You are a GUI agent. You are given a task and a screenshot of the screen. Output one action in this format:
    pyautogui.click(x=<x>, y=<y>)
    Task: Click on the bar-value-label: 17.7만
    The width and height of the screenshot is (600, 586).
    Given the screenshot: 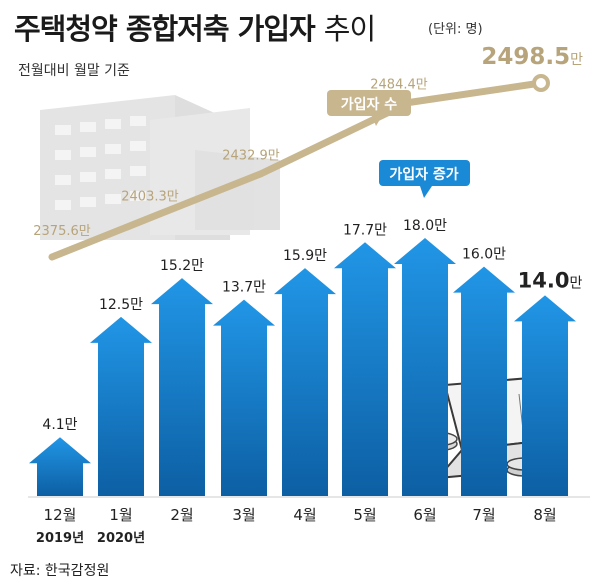 What is the action you would take?
    pyautogui.click(x=365, y=230)
    